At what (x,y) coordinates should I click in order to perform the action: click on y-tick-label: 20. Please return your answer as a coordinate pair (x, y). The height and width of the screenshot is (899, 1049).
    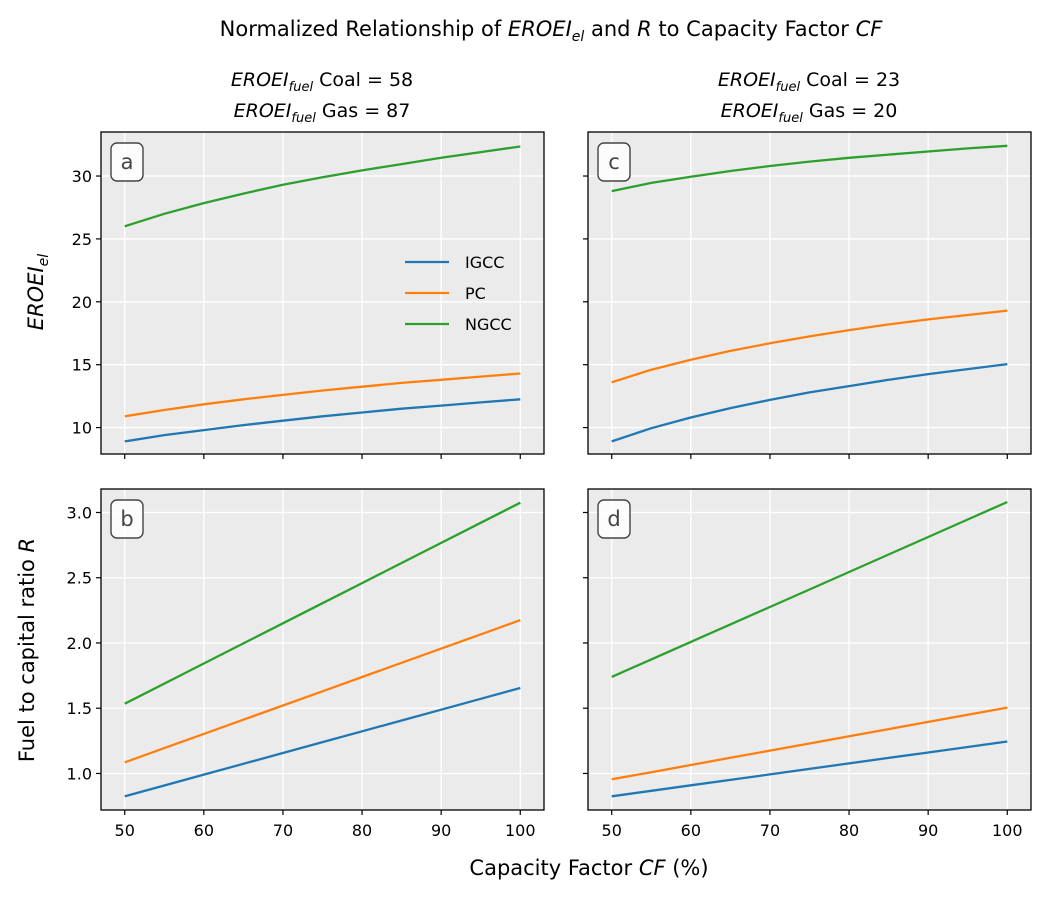
    Looking at the image, I should click on (82, 302).